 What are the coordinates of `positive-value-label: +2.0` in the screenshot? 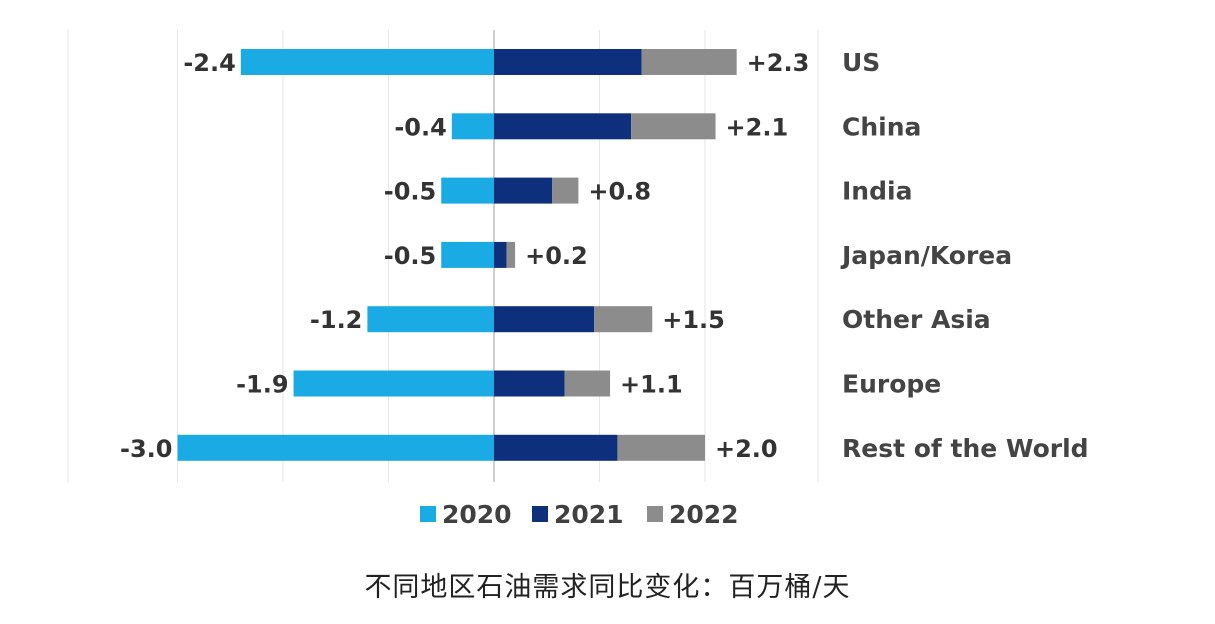 It's located at (746, 449).